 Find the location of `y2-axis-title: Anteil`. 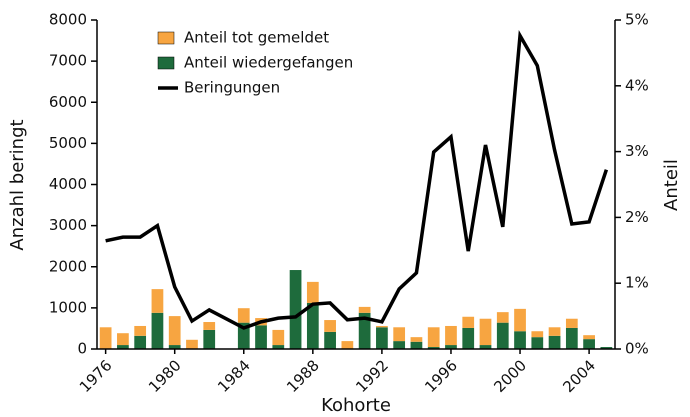

y2-axis-title: Anteil is located at coordinates (671, 185).